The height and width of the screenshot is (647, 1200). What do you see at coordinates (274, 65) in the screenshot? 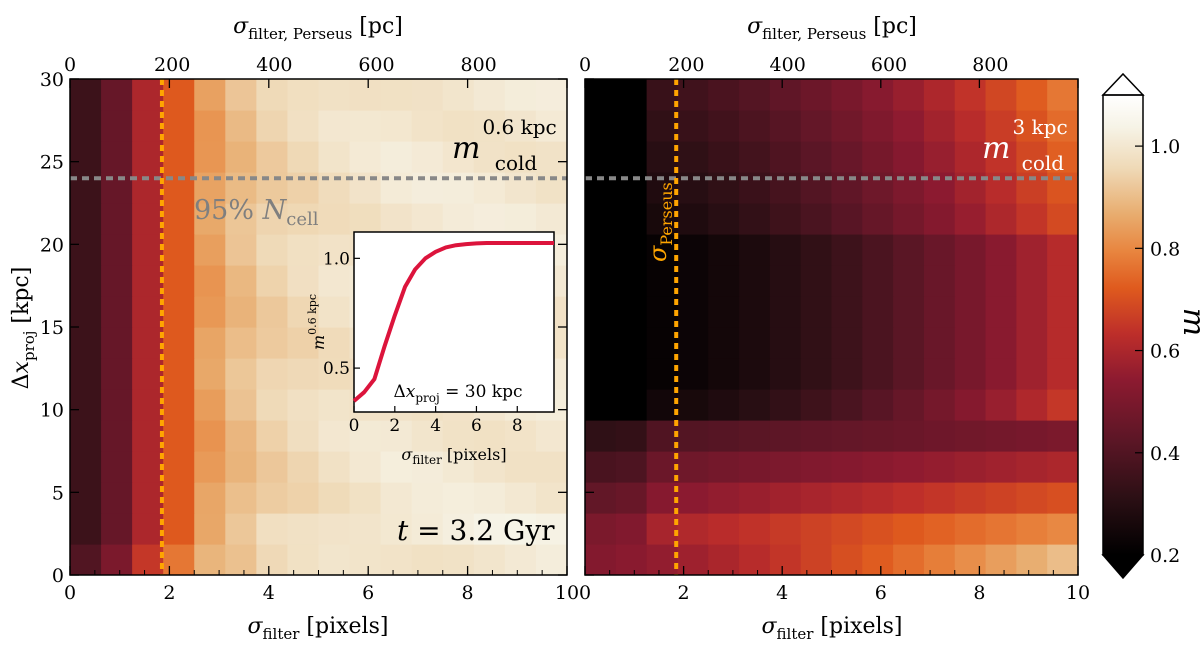
I see `left-top-x-tick-label: 400` at bounding box center [274, 65].